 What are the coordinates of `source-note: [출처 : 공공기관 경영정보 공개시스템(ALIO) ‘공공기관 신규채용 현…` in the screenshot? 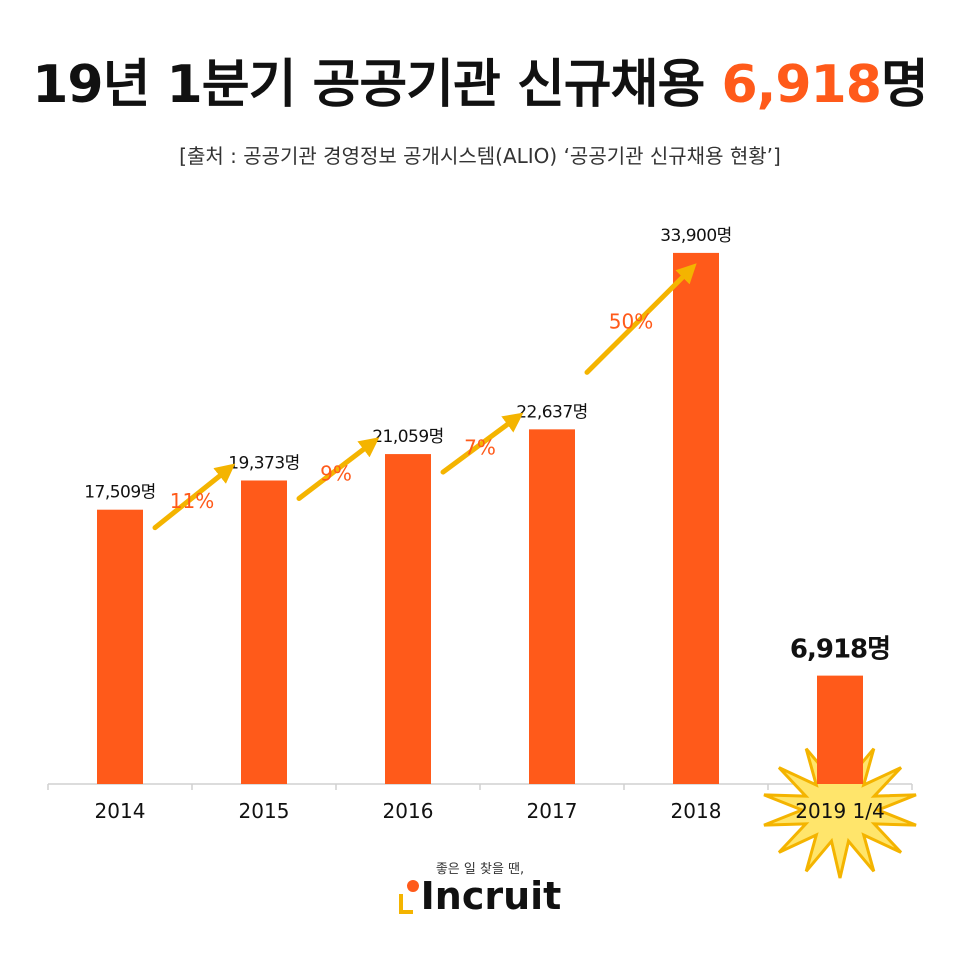 It's located at (480, 156).